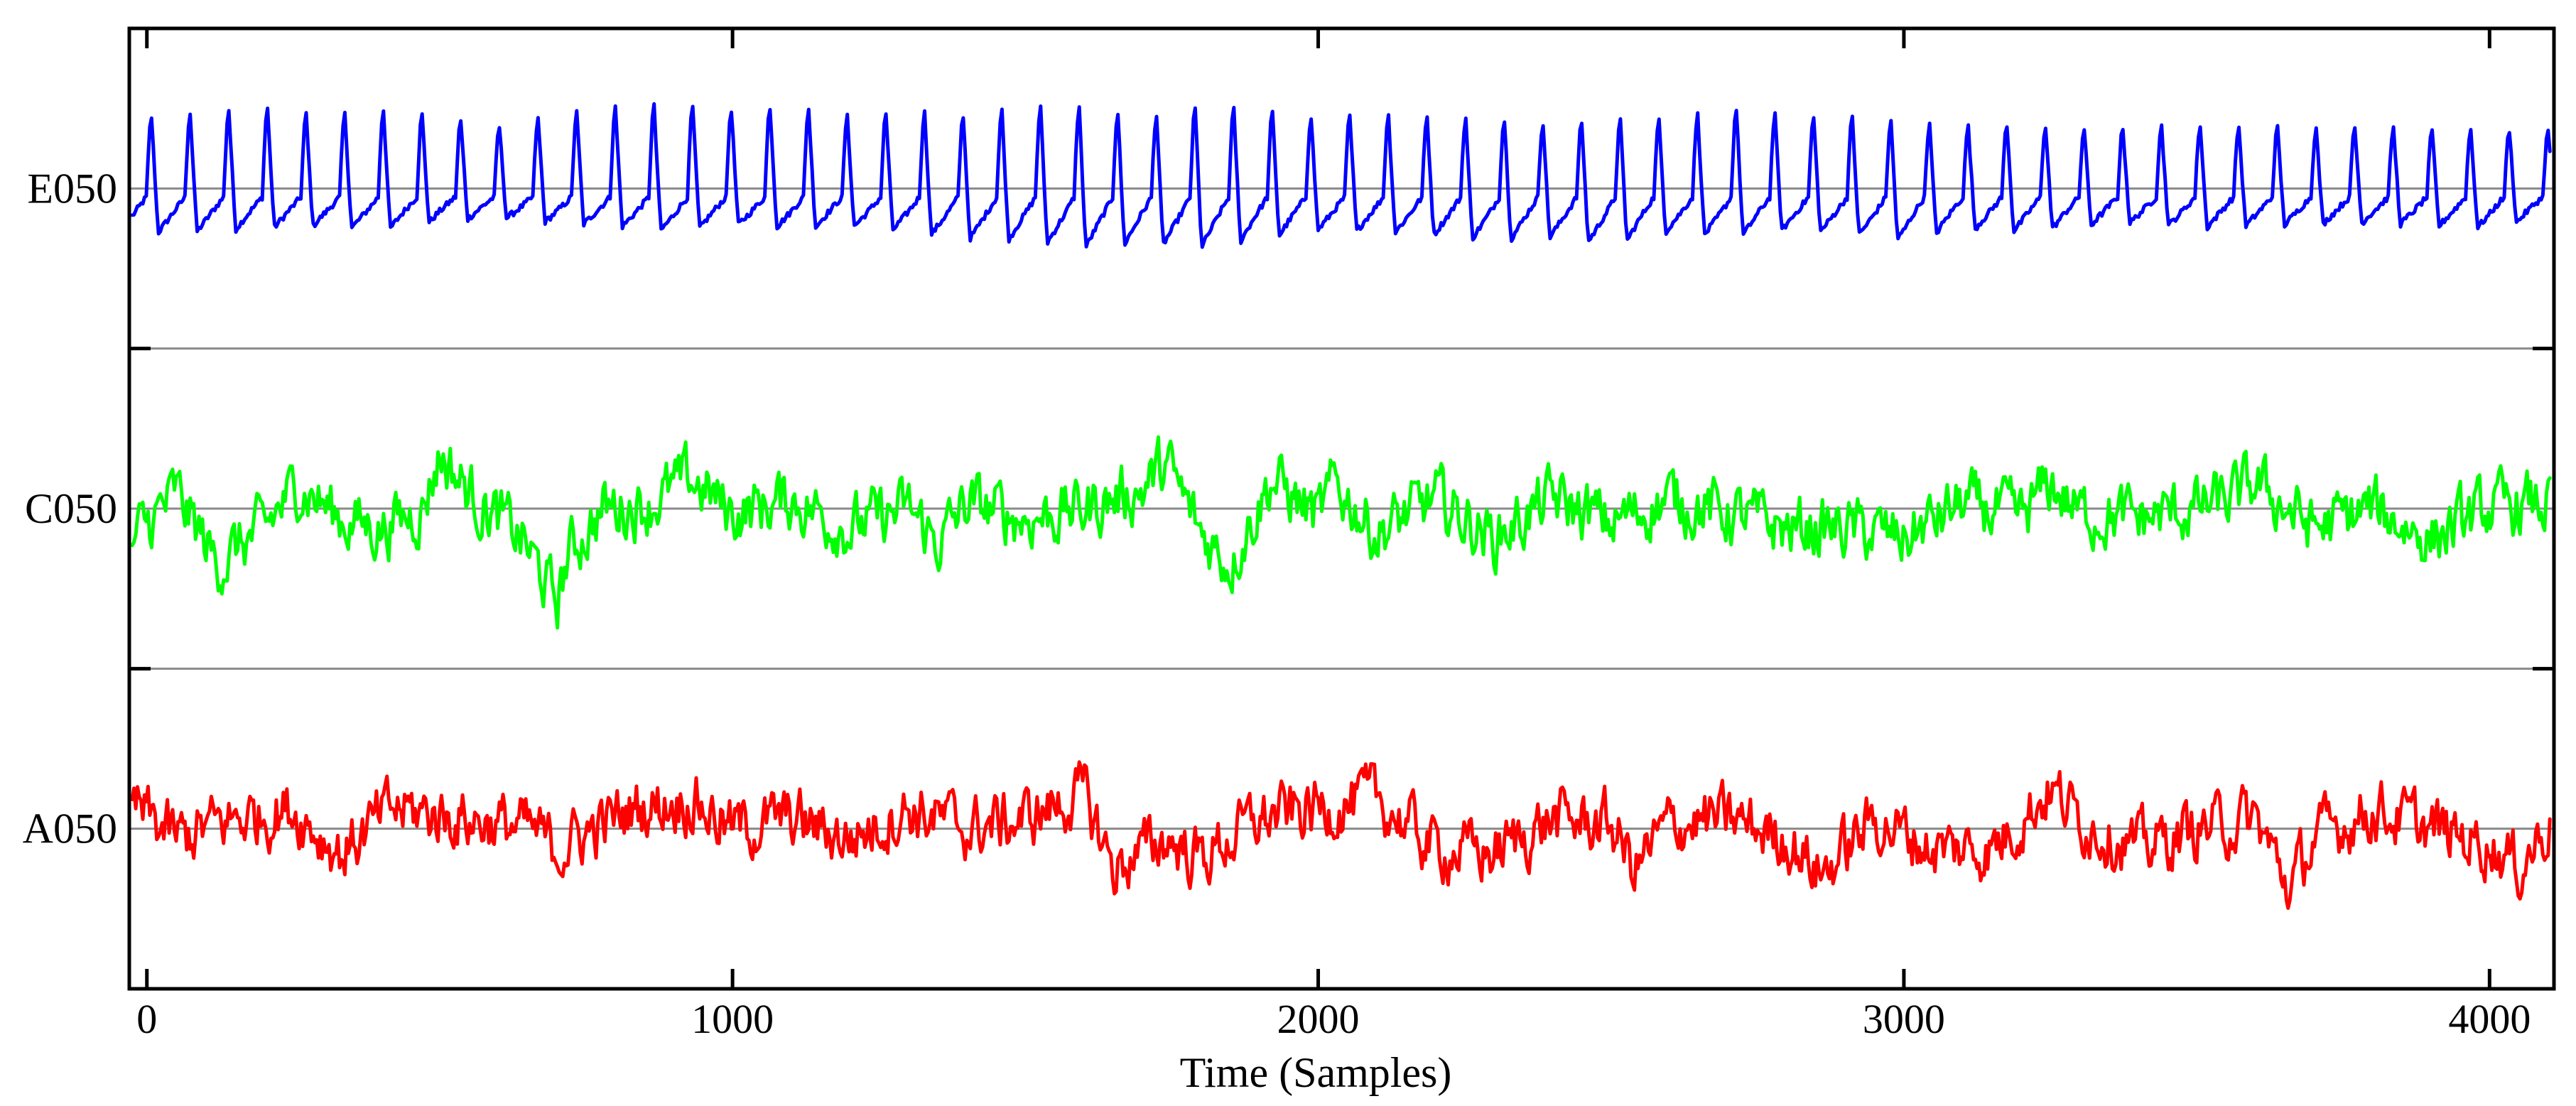 The height and width of the screenshot is (1106, 2576). What do you see at coordinates (72, 188) in the screenshot?
I see `row-label-e050: E050` at bounding box center [72, 188].